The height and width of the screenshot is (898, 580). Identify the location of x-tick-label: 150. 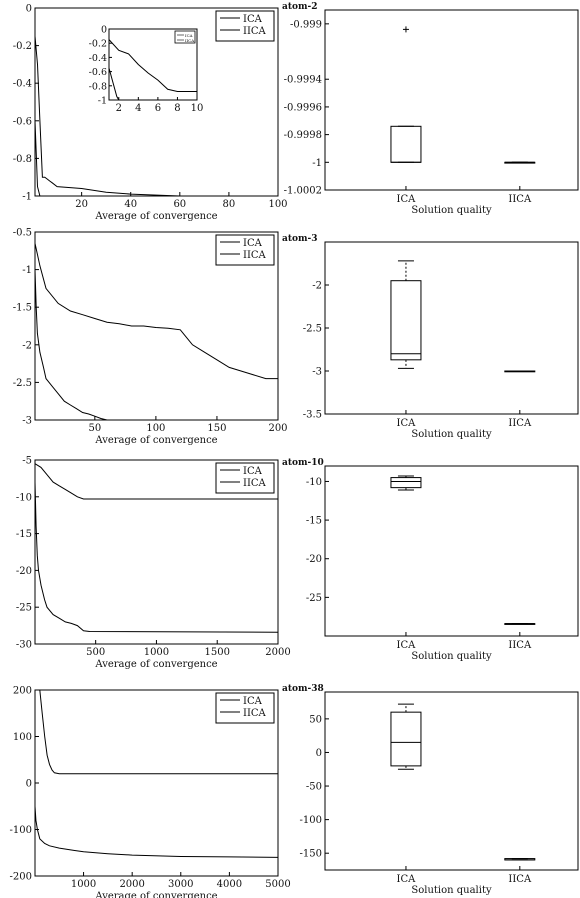
(216, 428).